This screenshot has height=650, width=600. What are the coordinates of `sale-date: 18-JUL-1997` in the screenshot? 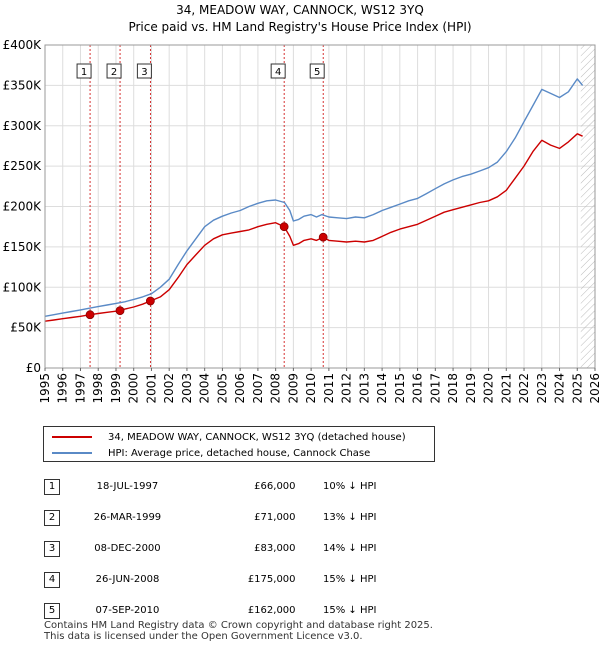 It's located at (127, 486).